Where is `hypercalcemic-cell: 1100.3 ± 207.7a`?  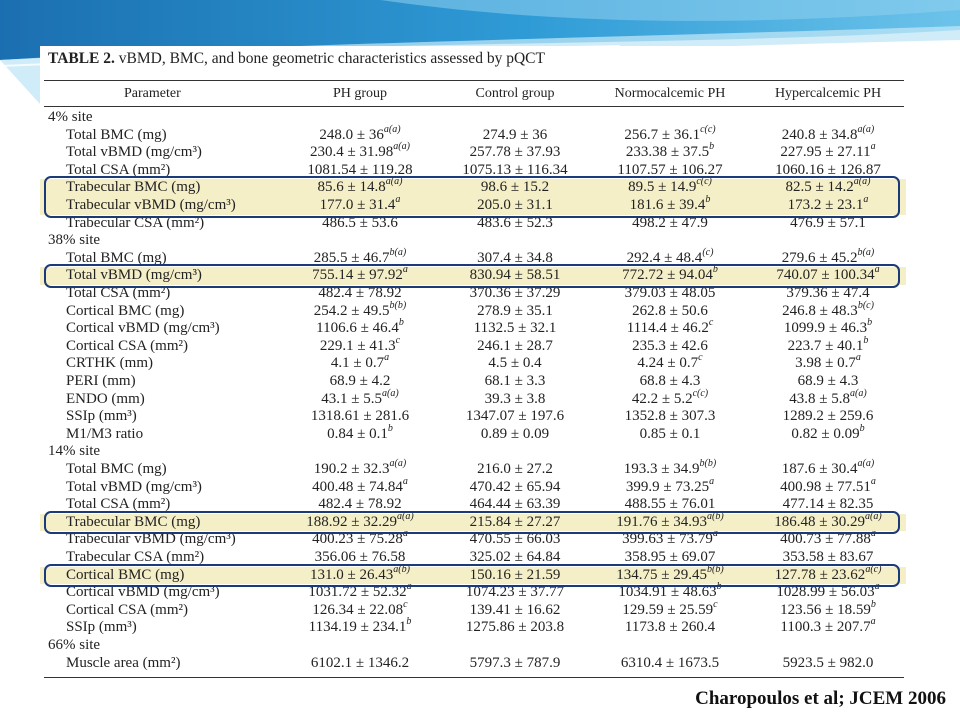 hypercalcemic-cell: 1100.3 ± 207.7a is located at coordinates (828, 627).